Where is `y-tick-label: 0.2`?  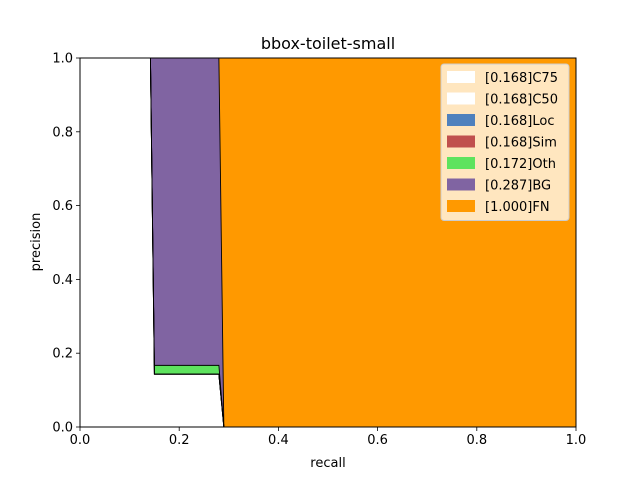 y-tick-label: 0.2 is located at coordinates (62, 354).